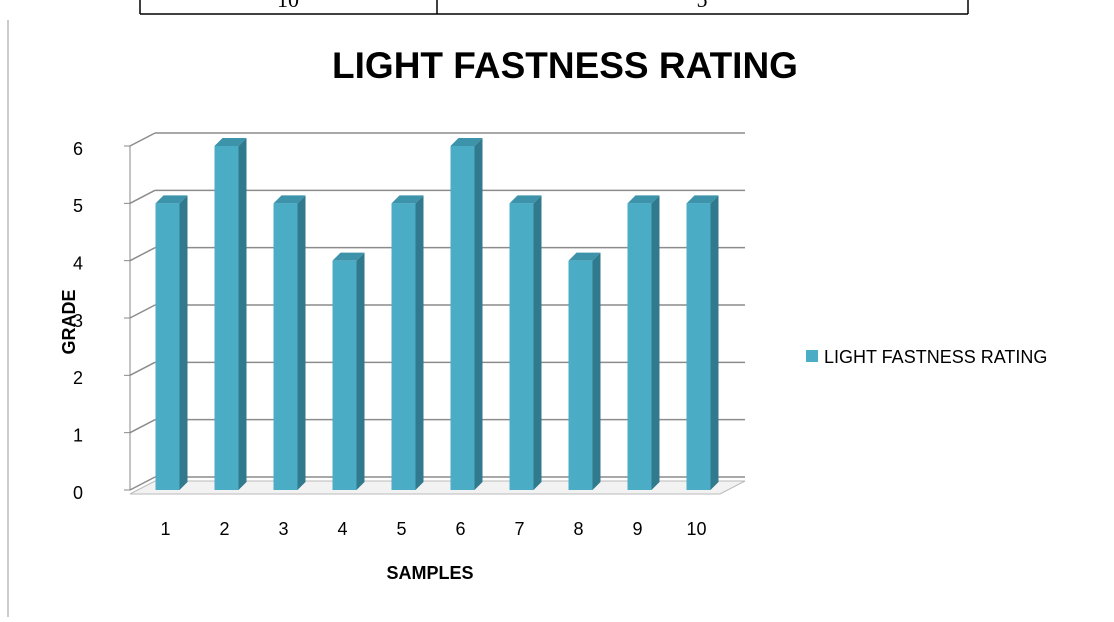 This screenshot has width=1114, height=622. I want to click on x-tick-label: 5, so click(401, 529).